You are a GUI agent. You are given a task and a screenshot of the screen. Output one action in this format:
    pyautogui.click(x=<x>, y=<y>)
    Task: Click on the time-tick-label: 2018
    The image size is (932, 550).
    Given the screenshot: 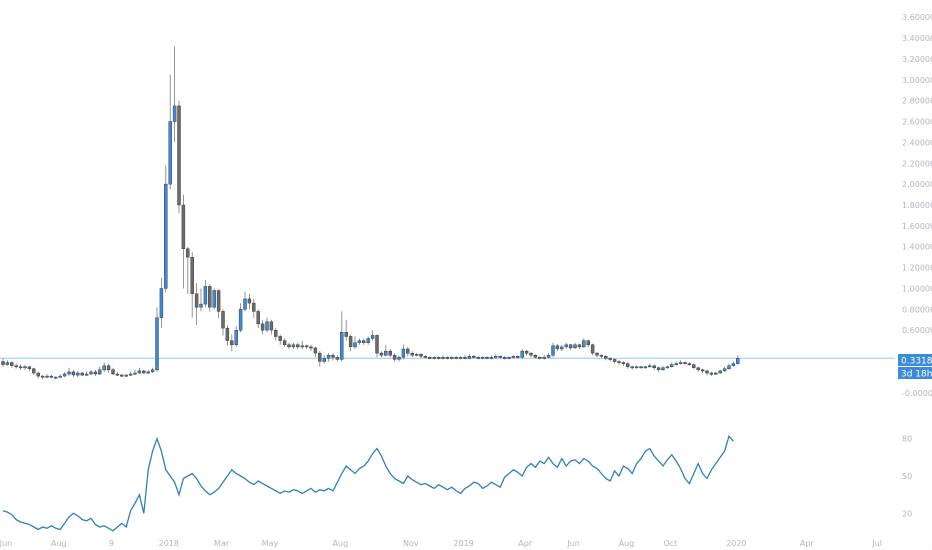 What is the action you would take?
    pyautogui.click(x=169, y=543)
    